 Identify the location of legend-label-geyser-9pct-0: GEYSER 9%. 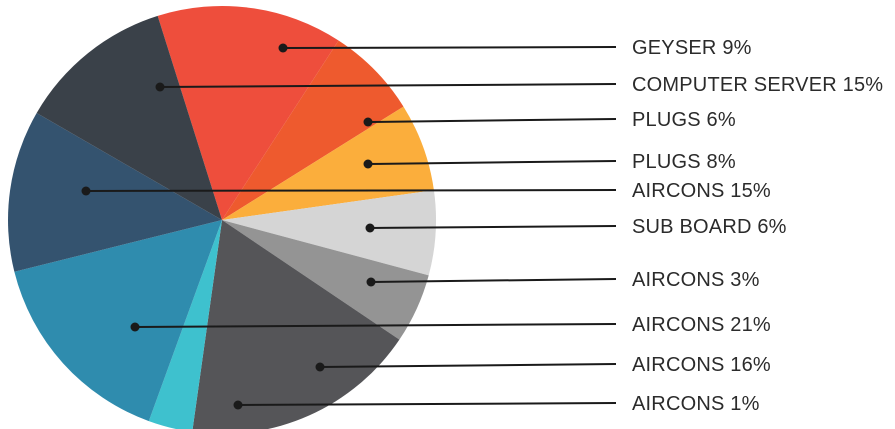
(692, 48).